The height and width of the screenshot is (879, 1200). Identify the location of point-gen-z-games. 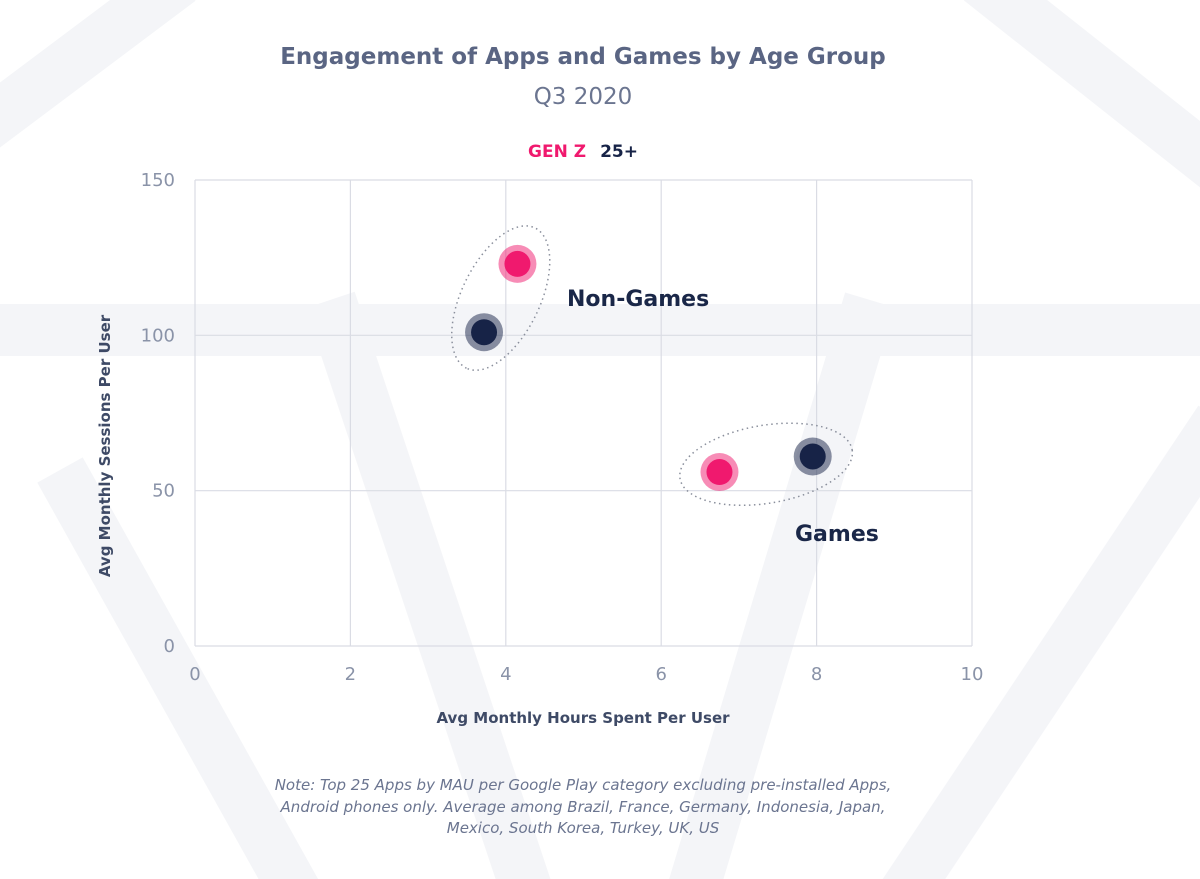
(719, 472).